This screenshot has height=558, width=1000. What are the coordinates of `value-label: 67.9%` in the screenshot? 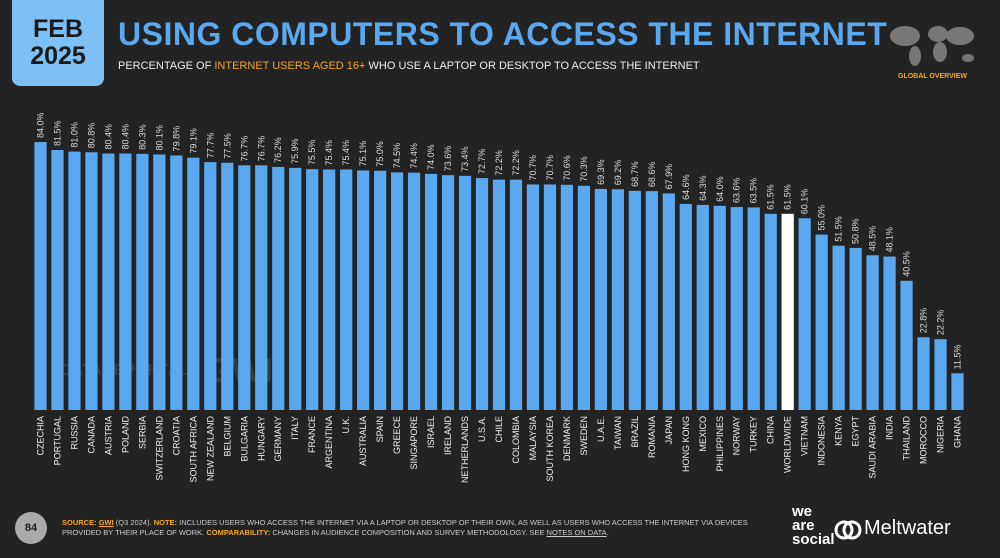 It's located at (669, 177).